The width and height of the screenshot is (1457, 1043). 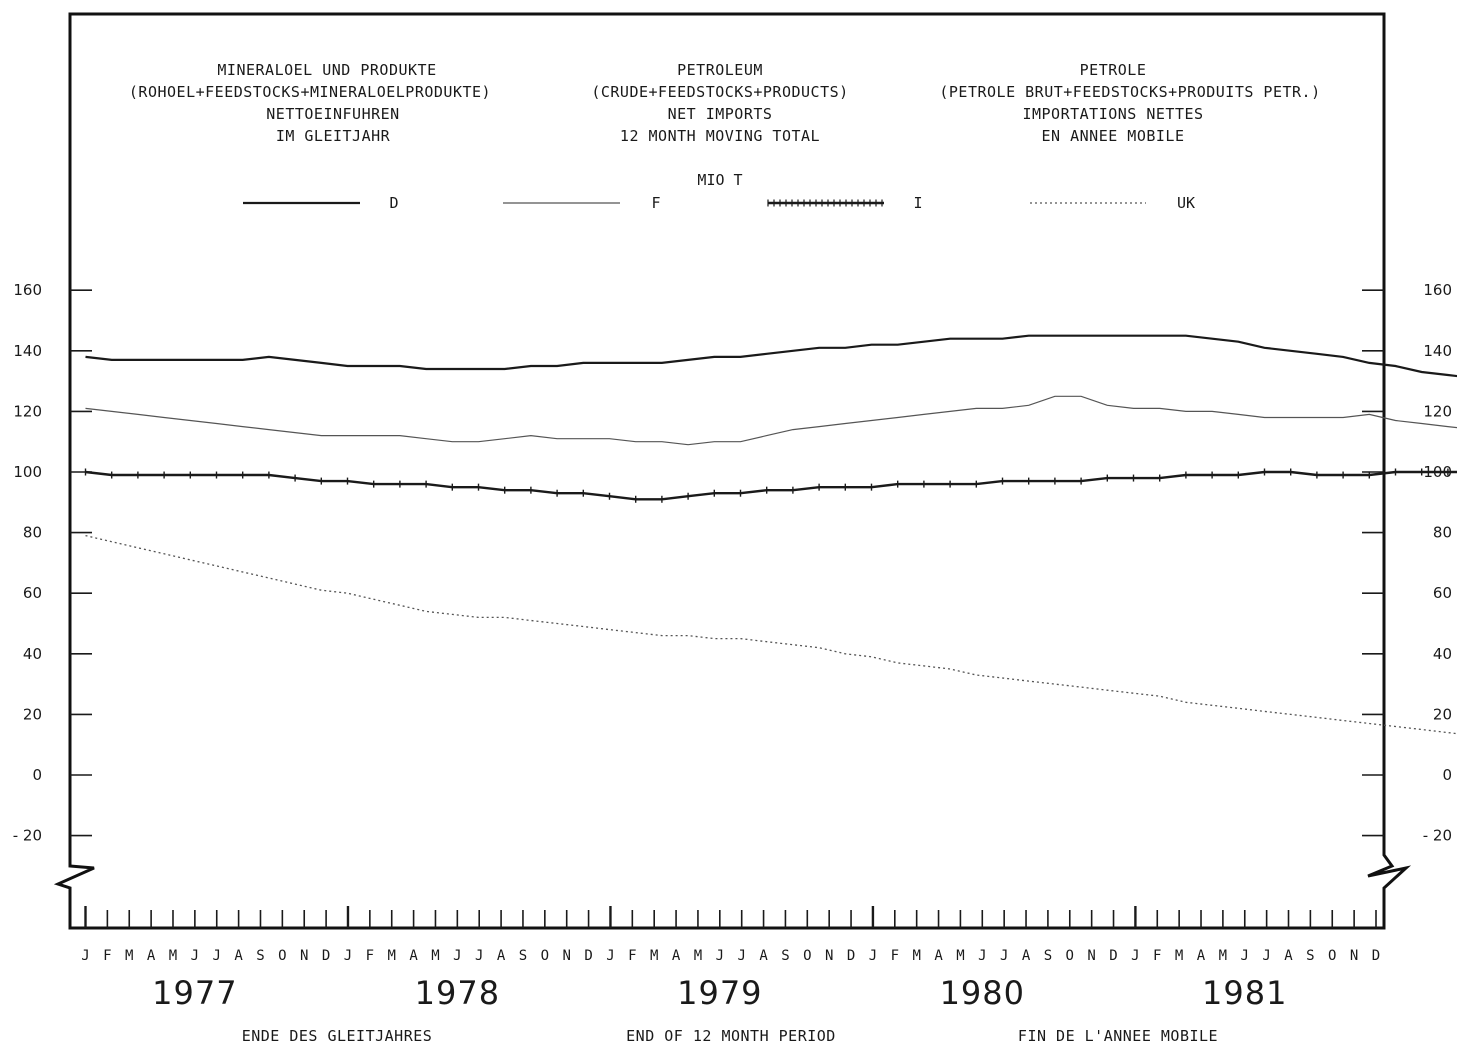 I want to click on unit-label: MIO T, so click(x=719, y=180).